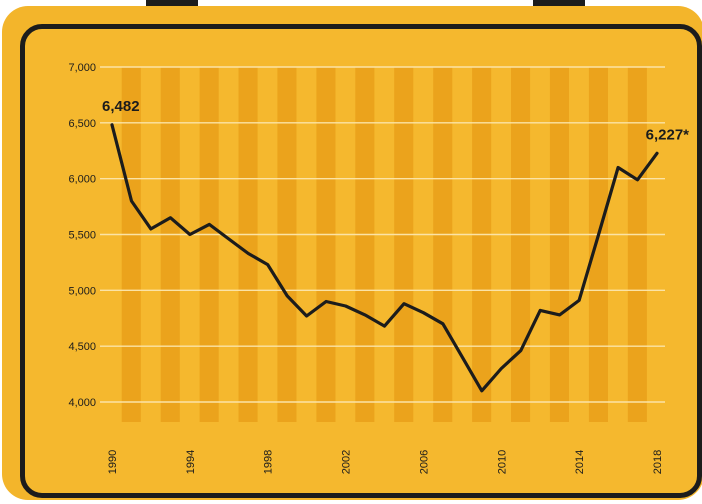 The image size is (702, 504). Describe the element at coordinates (248, 244) in the screenshot. I see `stripe-1997` at that location.